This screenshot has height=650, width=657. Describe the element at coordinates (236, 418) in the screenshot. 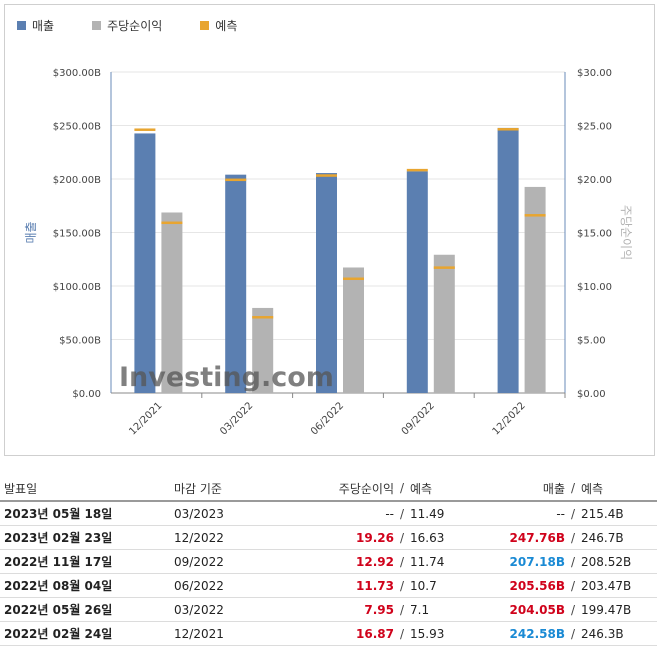

I see `x-tick-label: 03/2022` at that location.